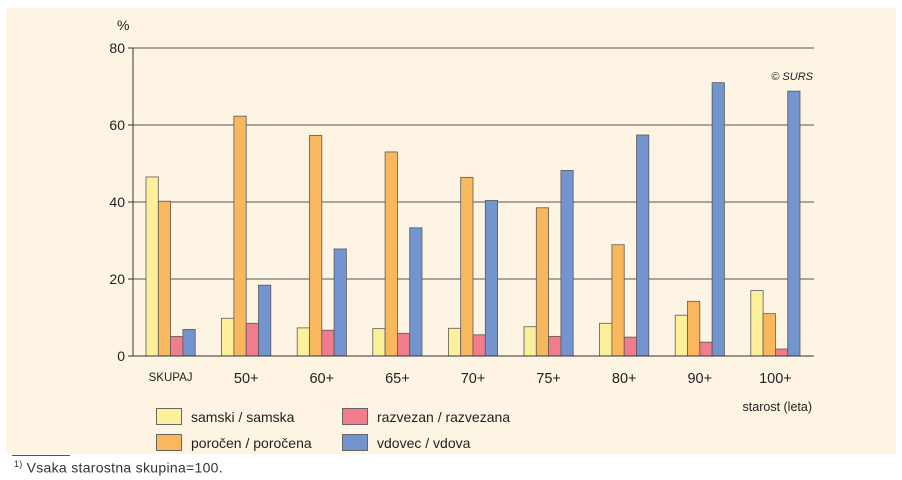 The width and height of the screenshot is (902, 480). What do you see at coordinates (321, 379) in the screenshot?
I see `x-tick-label: 60+` at bounding box center [321, 379].